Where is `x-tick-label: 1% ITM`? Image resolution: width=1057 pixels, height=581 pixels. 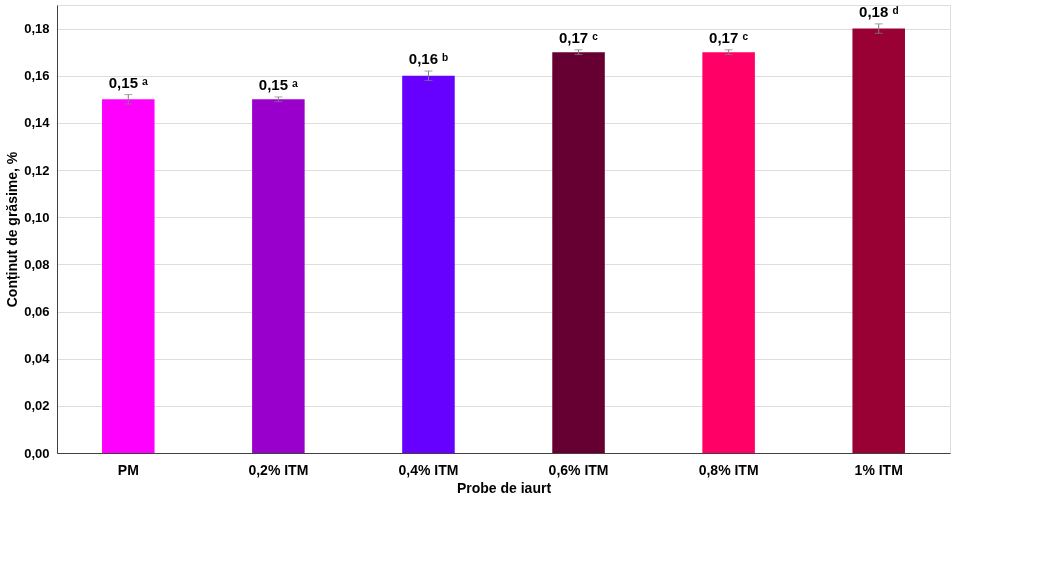 x-tick-label: 1% ITM is located at coordinates (878, 469).